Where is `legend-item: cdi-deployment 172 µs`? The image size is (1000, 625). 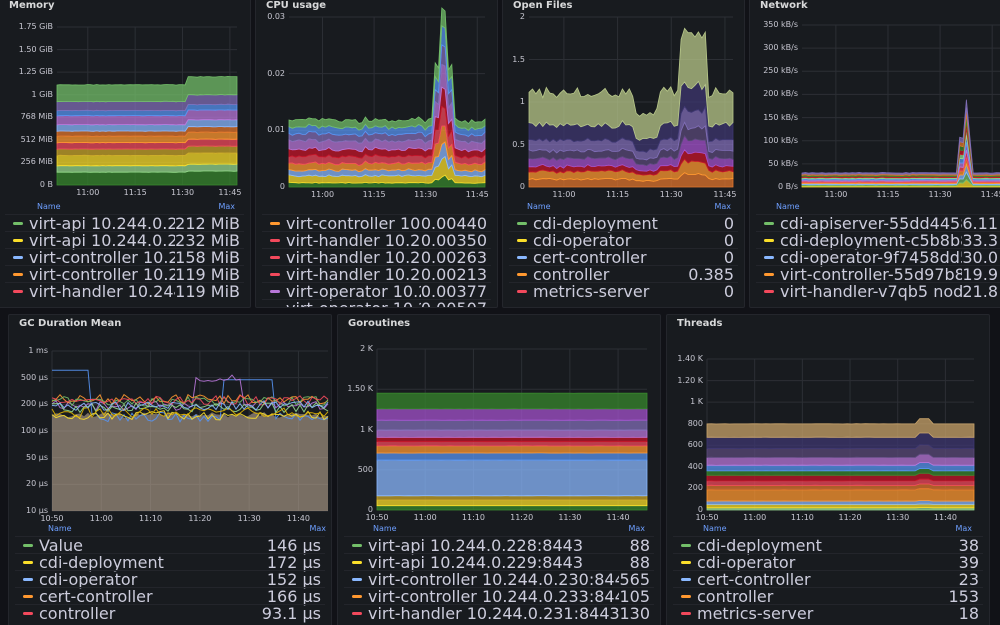 legend-item: cdi-deployment 172 µs is located at coordinates (170, 562).